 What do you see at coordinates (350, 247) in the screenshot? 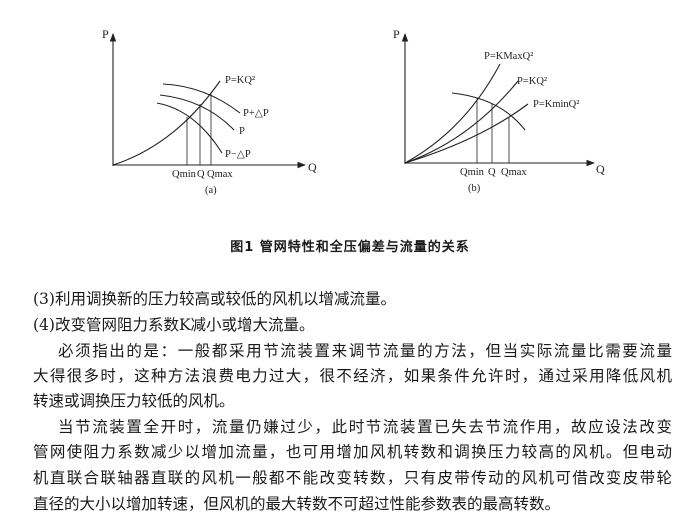
I see `figure-caption: 图1 管网特性和全压偏差与流量的关系` at bounding box center [350, 247].